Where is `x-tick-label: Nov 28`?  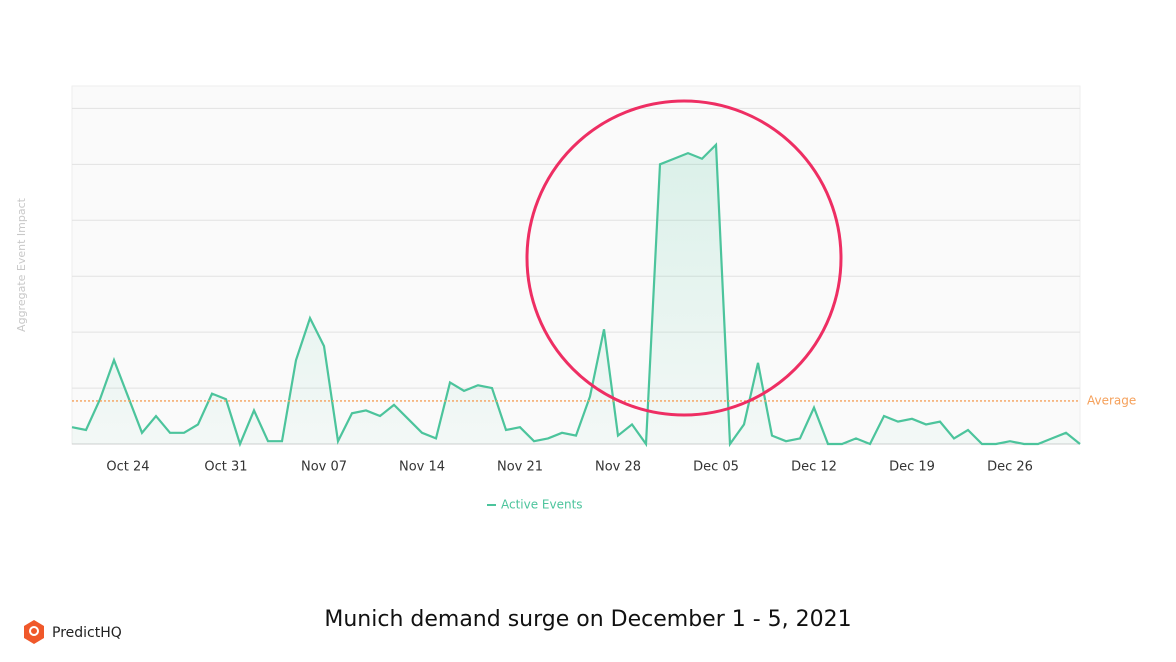
x-tick-label: Nov 28 is located at coordinates (618, 467).